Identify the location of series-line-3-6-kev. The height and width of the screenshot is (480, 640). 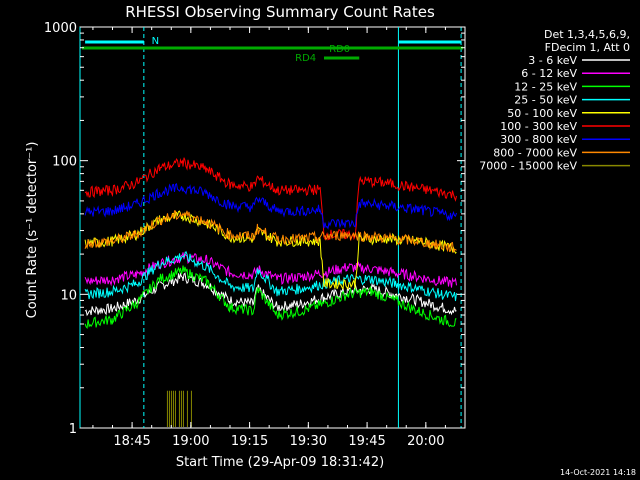
(270, 294).